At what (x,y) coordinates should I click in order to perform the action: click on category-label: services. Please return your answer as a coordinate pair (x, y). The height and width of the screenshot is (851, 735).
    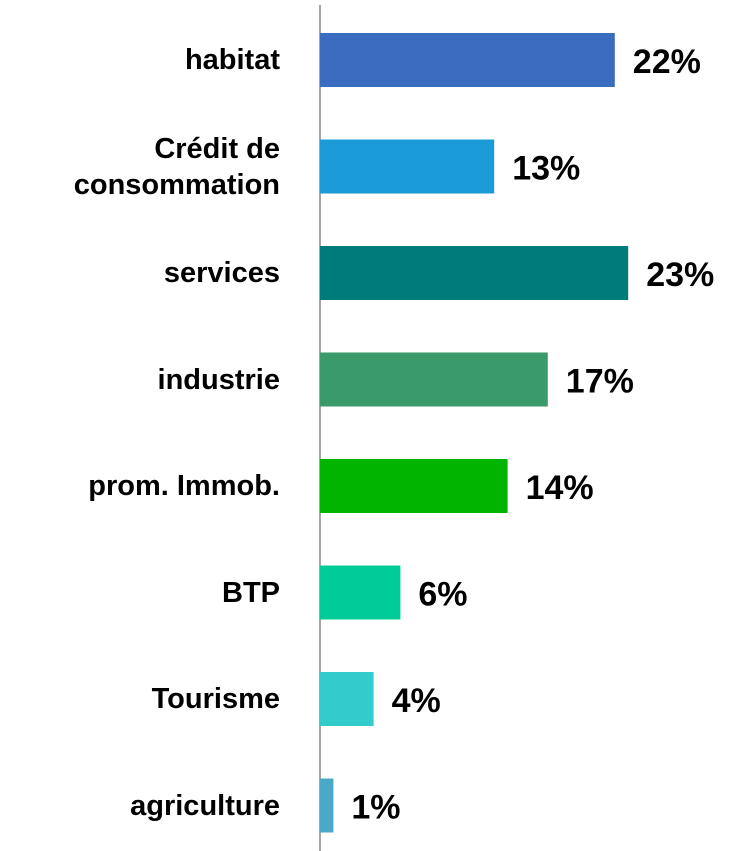
    Looking at the image, I should click on (221, 273).